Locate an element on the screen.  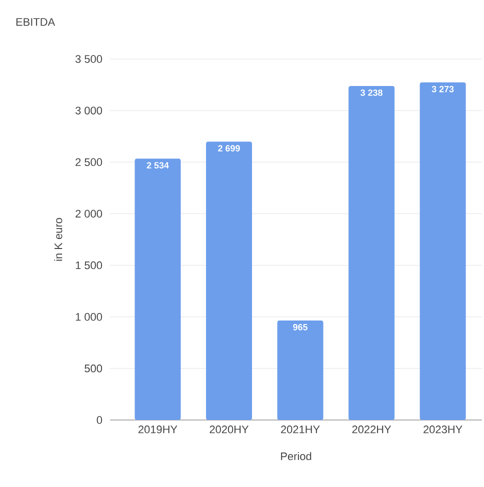
x-tick-label: 2021HY is located at coordinates (300, 430).